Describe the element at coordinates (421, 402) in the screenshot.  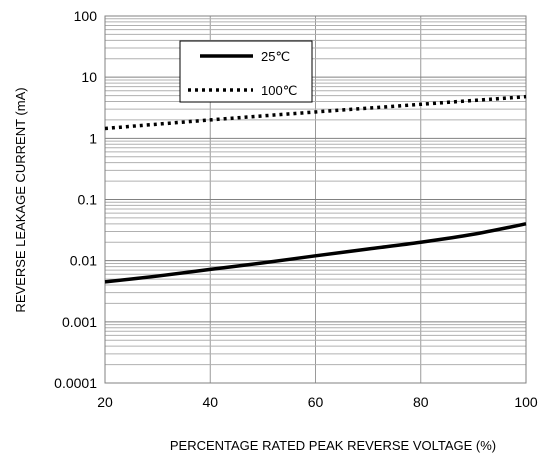
I see `x-tick-label: 80` at that location.